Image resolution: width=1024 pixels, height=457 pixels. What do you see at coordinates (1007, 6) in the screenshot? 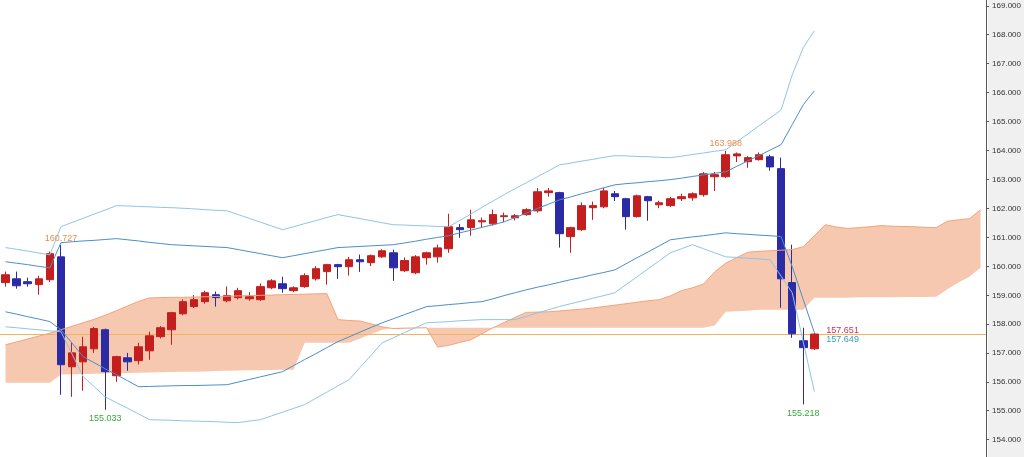
I see `y-tick-label: 169.000` at bounding box center [1007, 6].